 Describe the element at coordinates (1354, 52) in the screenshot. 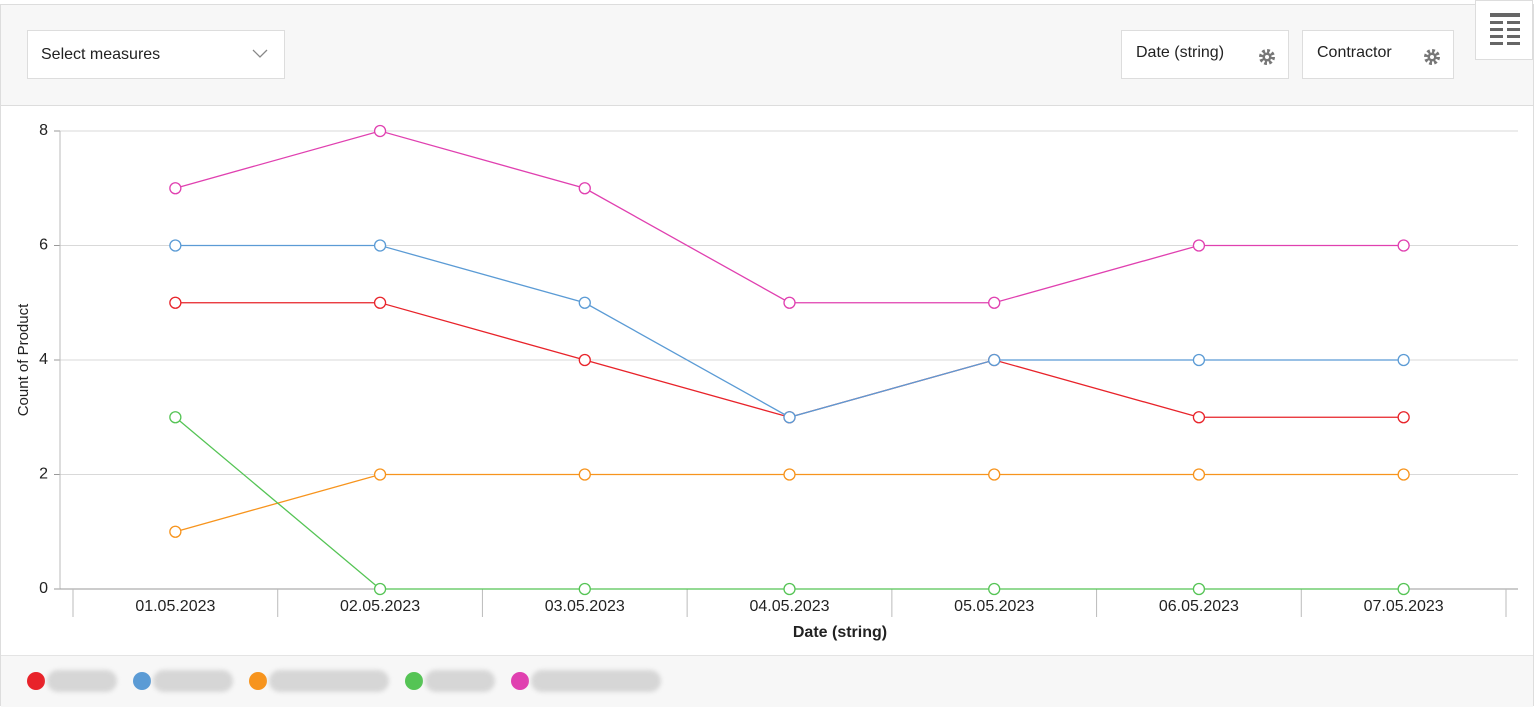

I see `field-label: Contractor` at that location.